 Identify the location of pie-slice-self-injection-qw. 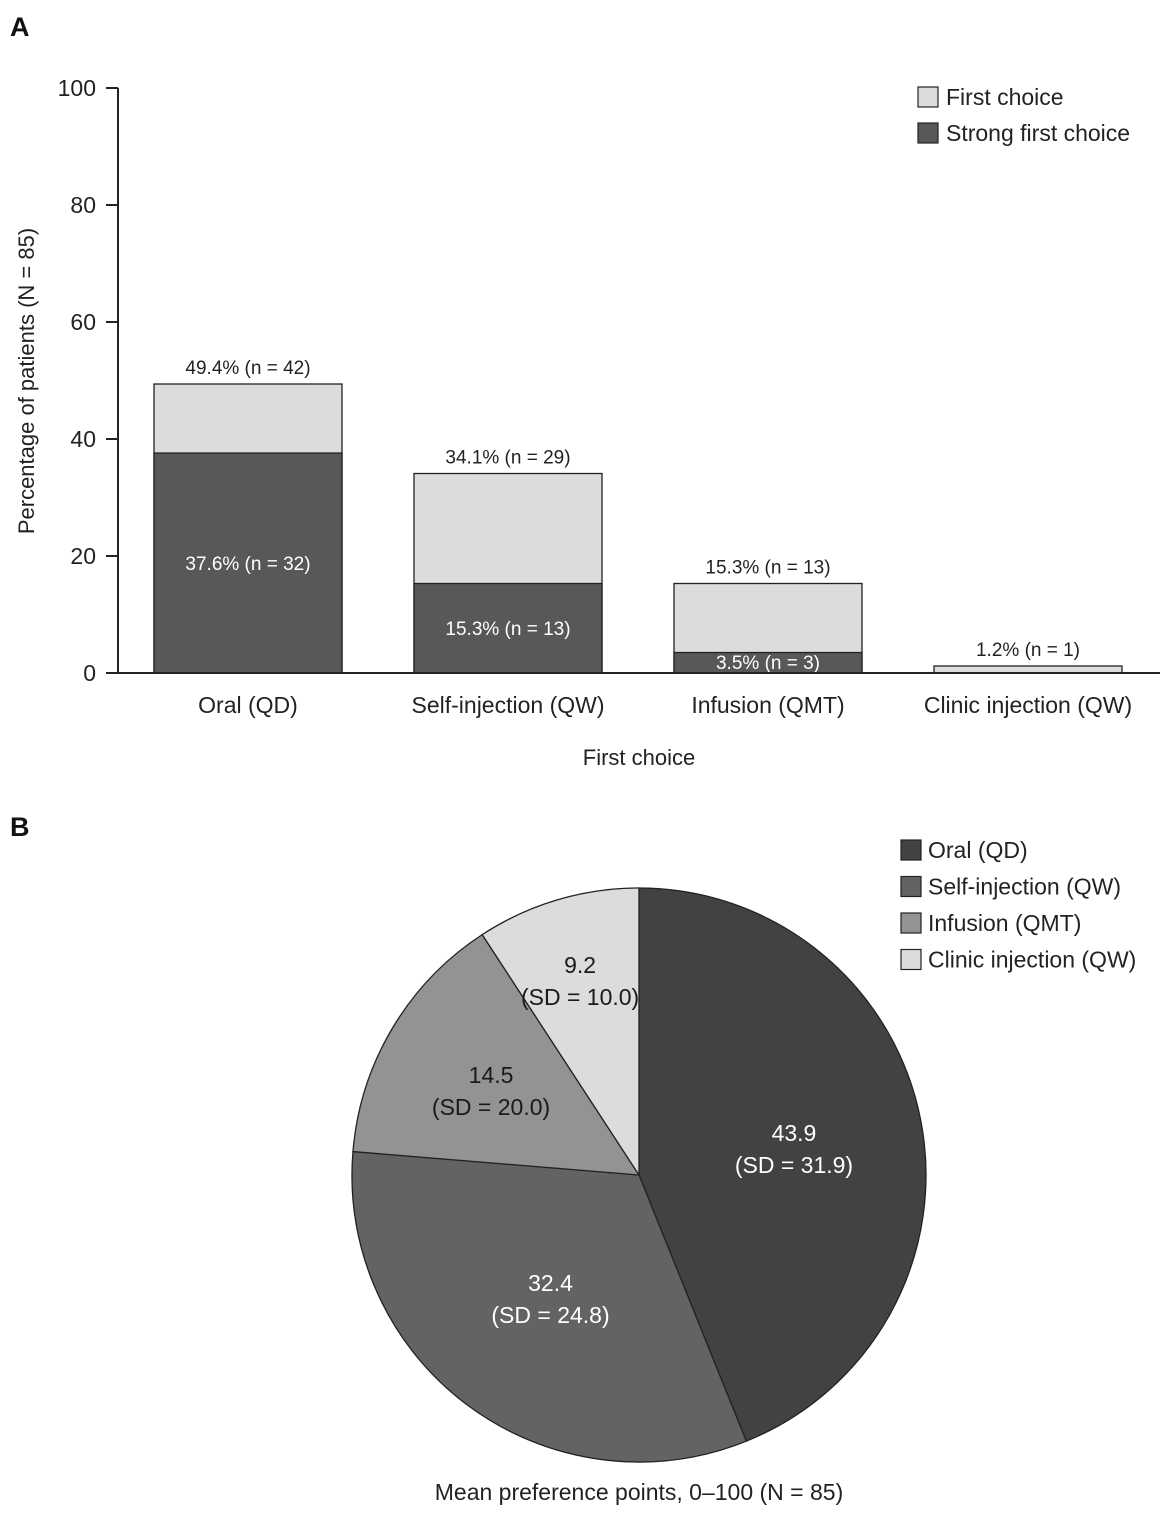
(549, 1306).